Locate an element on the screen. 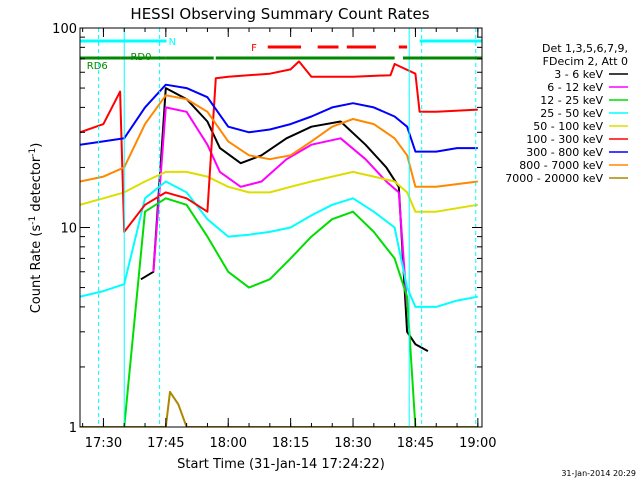 This screenshot has height=480, width=640. flag-bars: N F RD0 RD6 is located at coordinates (281, 54).